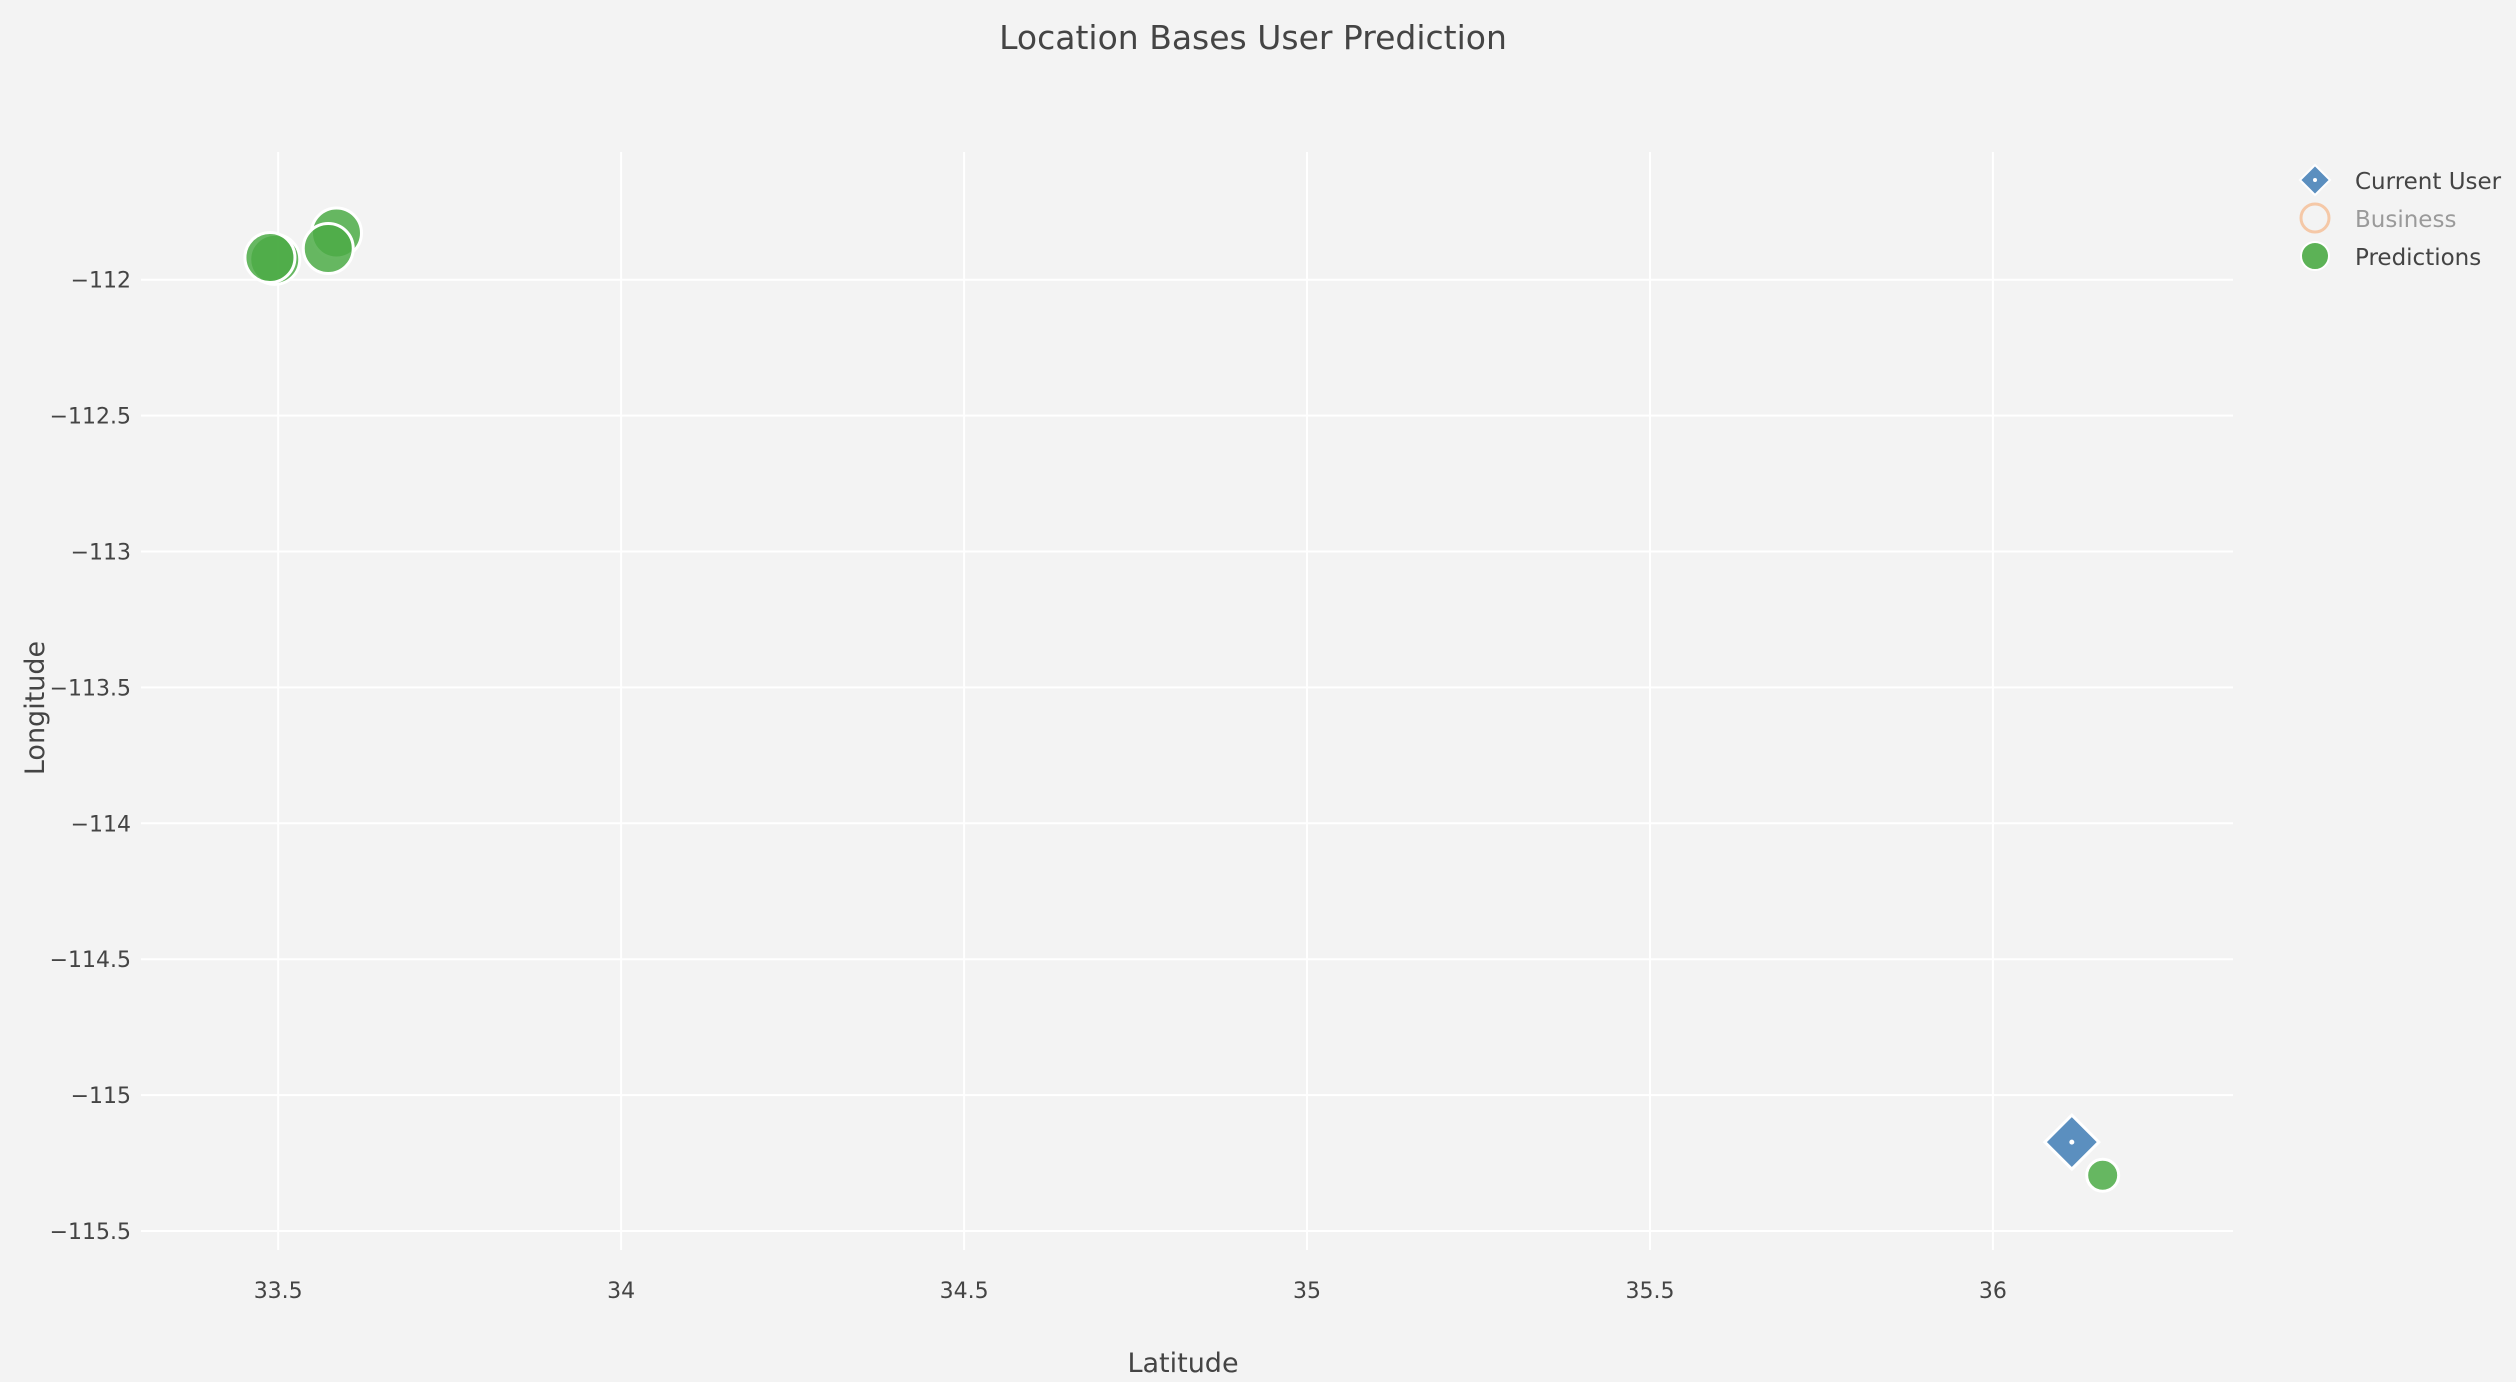  Describe the element at coordinates (278, 1291) in the screenshot. I see `x-tick-label: 33.5` at that location.